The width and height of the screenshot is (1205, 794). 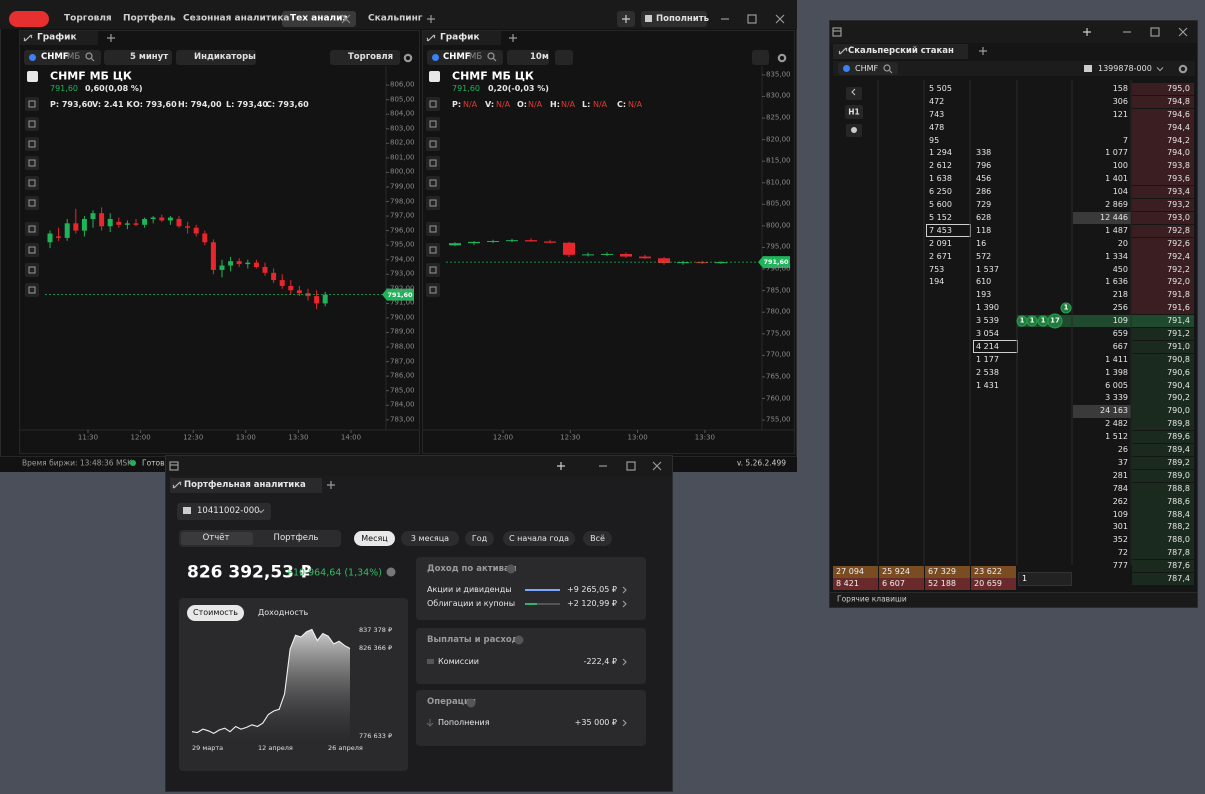 I want to click on mode-option: Стоимость, so click(x=215, y=612).